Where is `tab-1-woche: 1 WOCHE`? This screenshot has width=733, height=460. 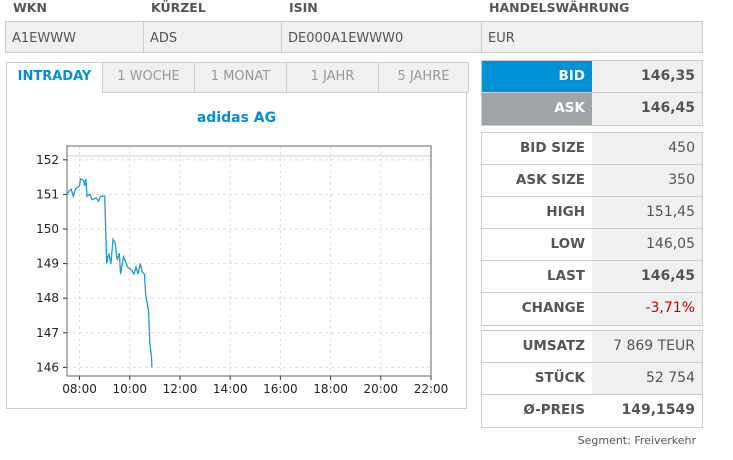 tab-1-woche: 1 WOCHE is located at coordinates (149, 77).